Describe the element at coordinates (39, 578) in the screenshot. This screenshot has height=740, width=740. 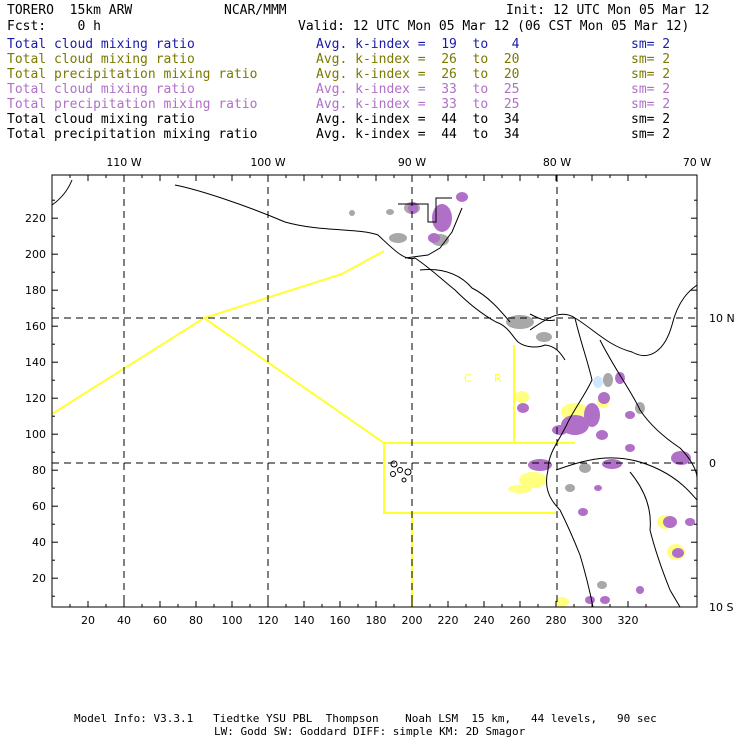
I see `y-tick-label: 20` at that location.